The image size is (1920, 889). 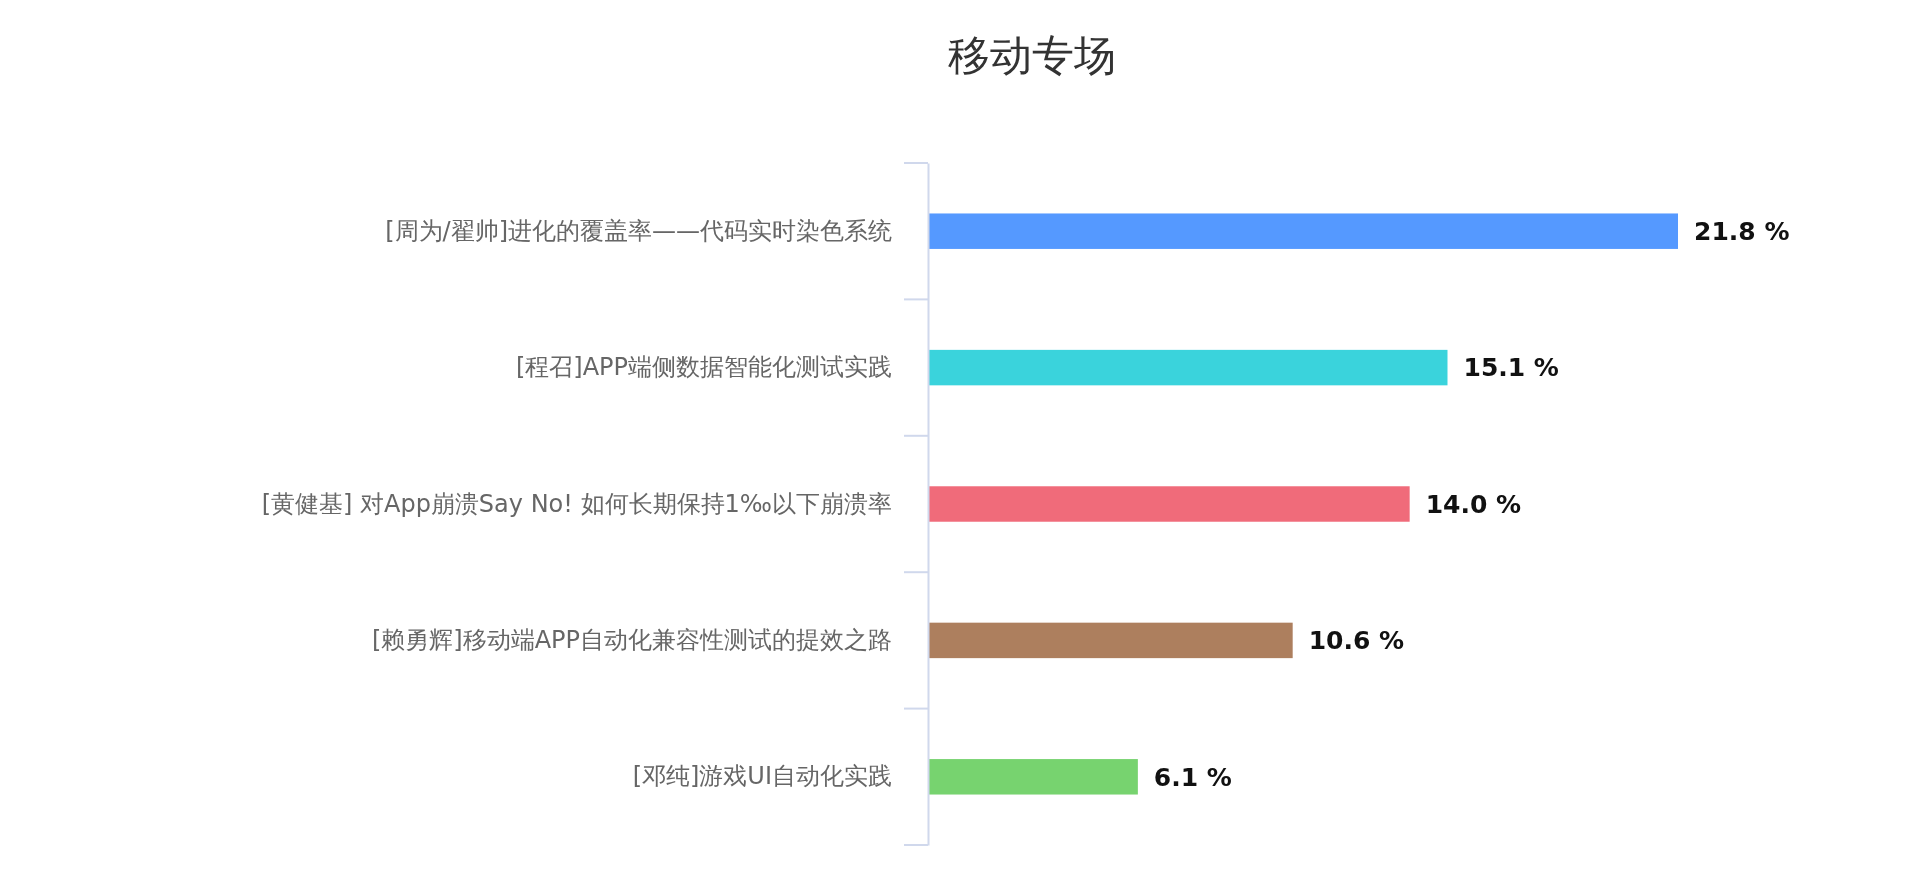 What do you see at coordinates (1356, 641) in the screenshot?
I see `data-label: 10.6 %` at bounding box center [1356, 641].